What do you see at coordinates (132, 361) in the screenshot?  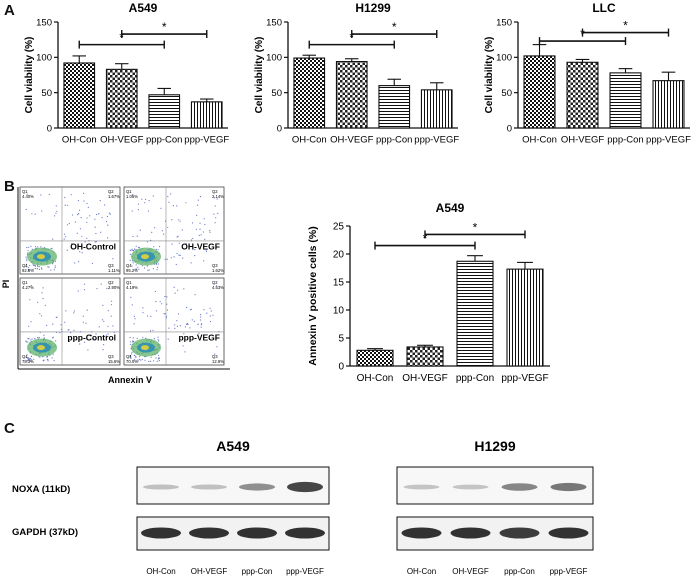 I see `quadrant-value: 70.0%` at bounding box center [132, 361].